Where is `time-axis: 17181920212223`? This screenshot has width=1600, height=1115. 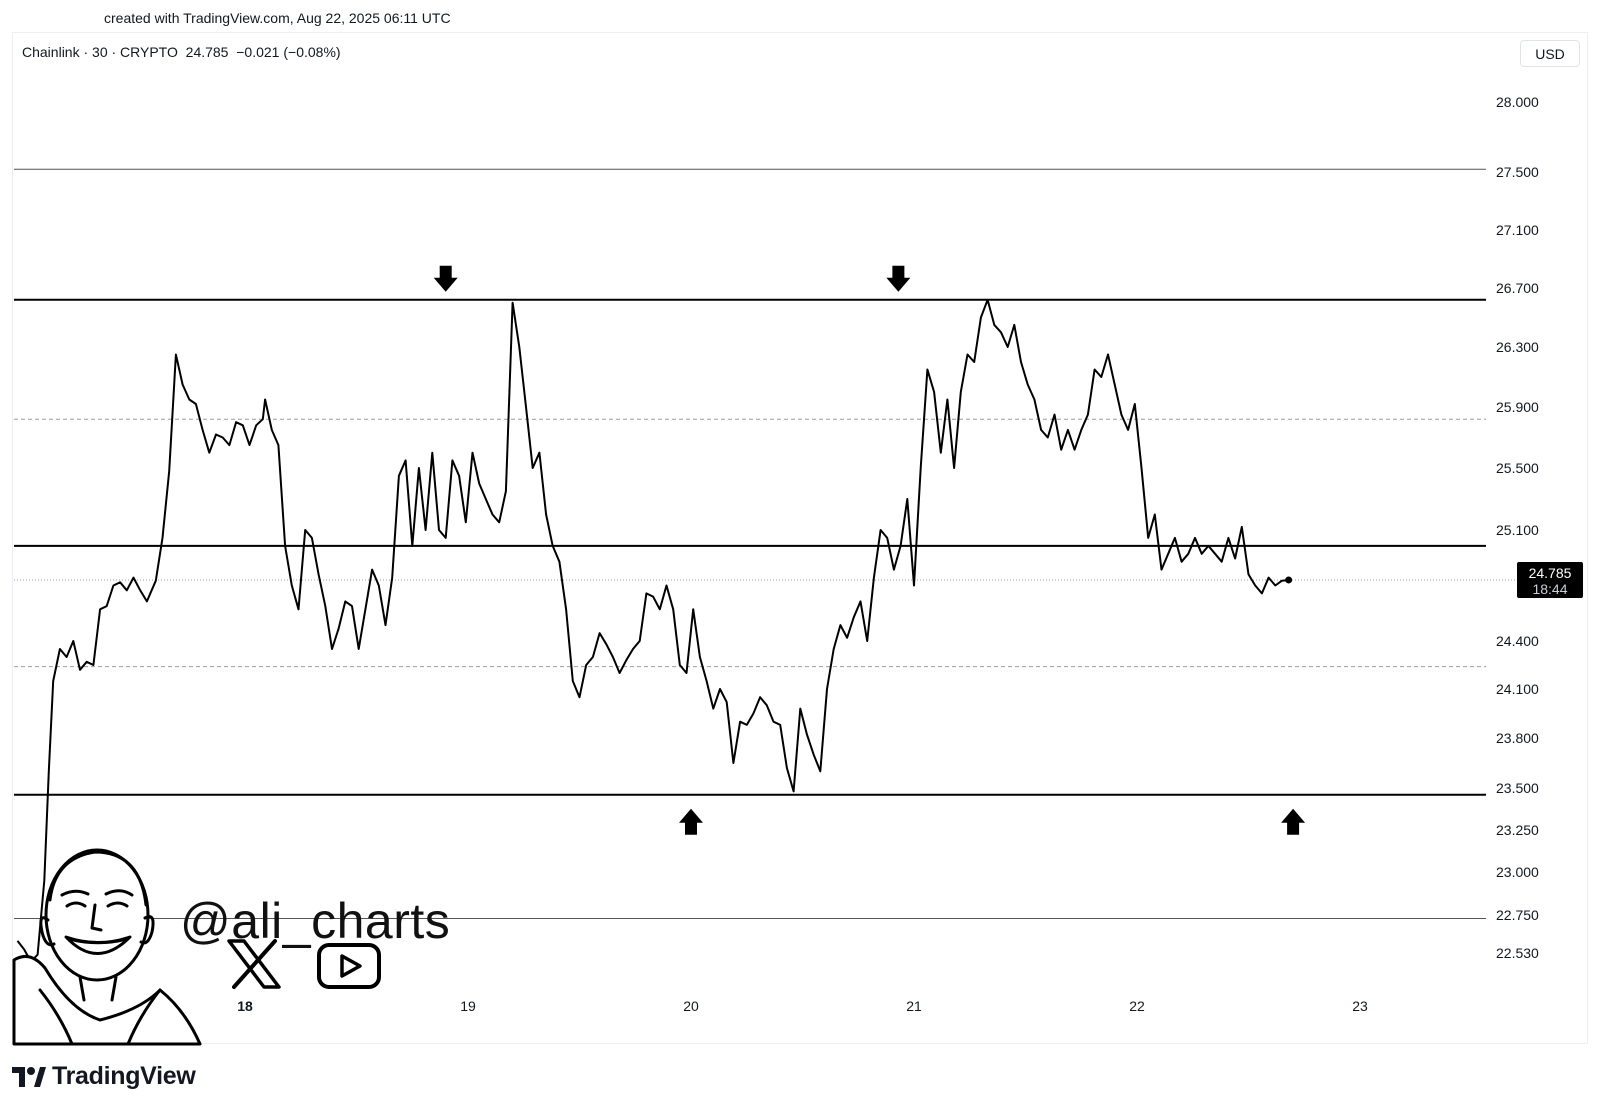 time-axis: 17181920212223 is located at coordinates (691, 1006).